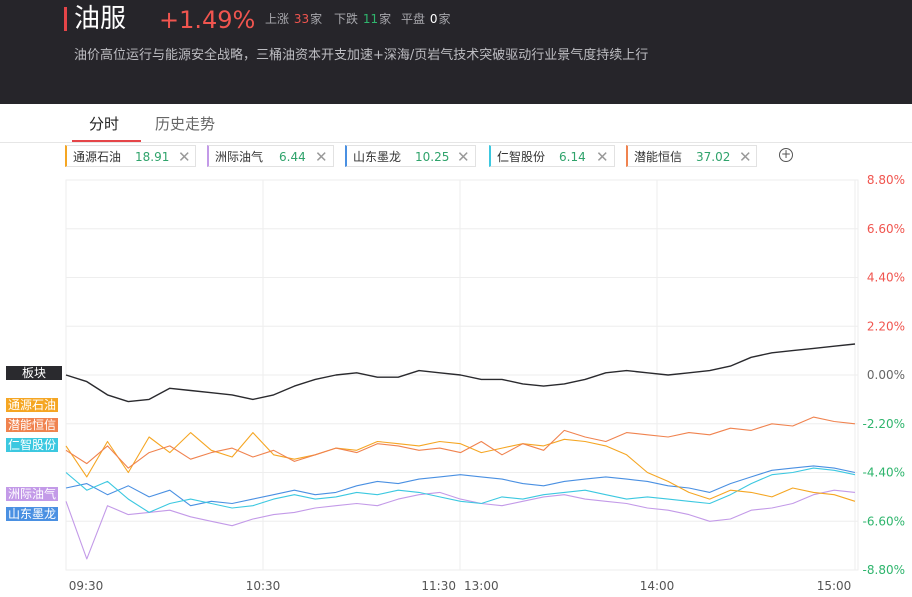 The width and height of the screenshot is (912, 597). Describe the element at coordinates (292, 157) in the screenshot. I see `chip-value: 6.44` at that location.